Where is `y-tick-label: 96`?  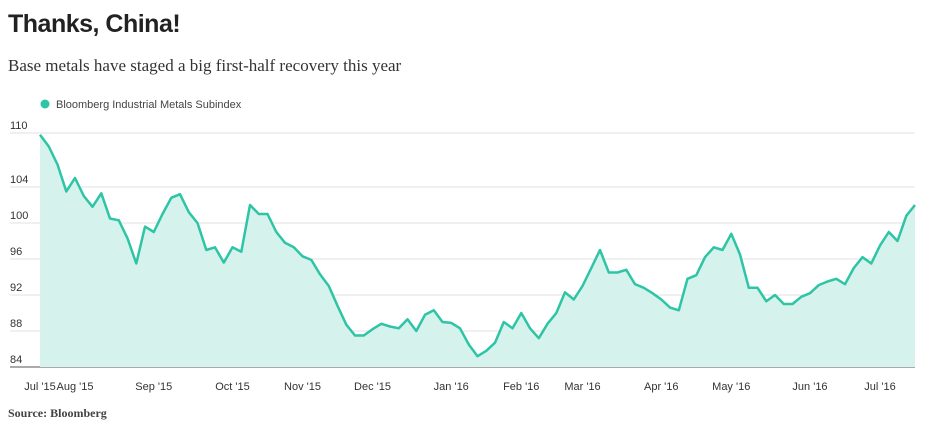 y-tick-label: 96 is located at coordinates (16, 252).